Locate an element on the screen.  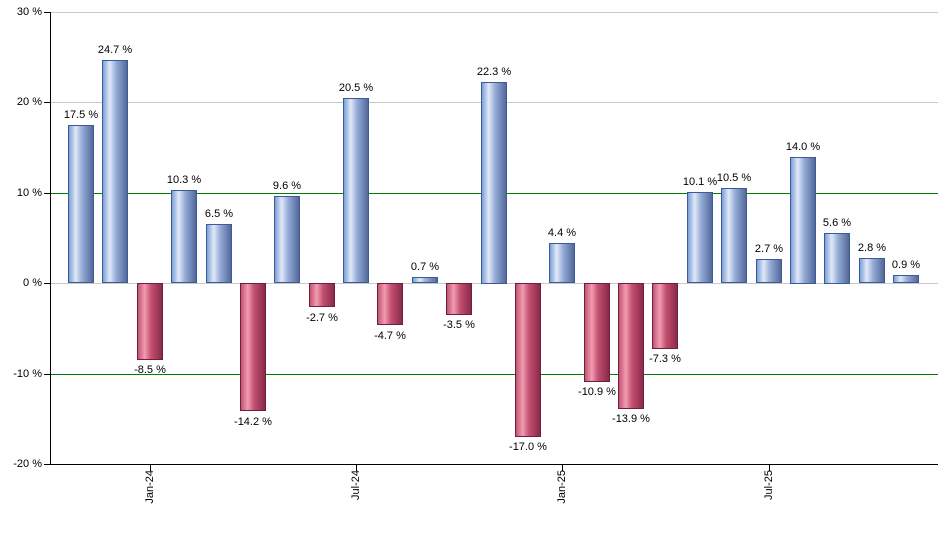
x-tick-label-jan-25: Jan-25 is located at coordinates (562, 487).